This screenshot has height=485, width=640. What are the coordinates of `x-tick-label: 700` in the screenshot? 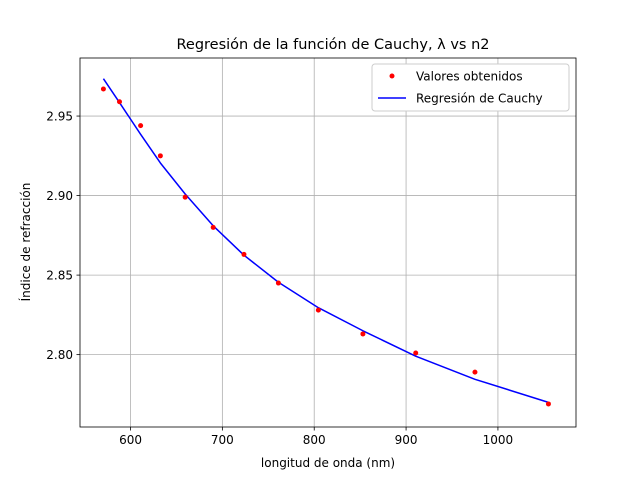 It's located at (222, 440).